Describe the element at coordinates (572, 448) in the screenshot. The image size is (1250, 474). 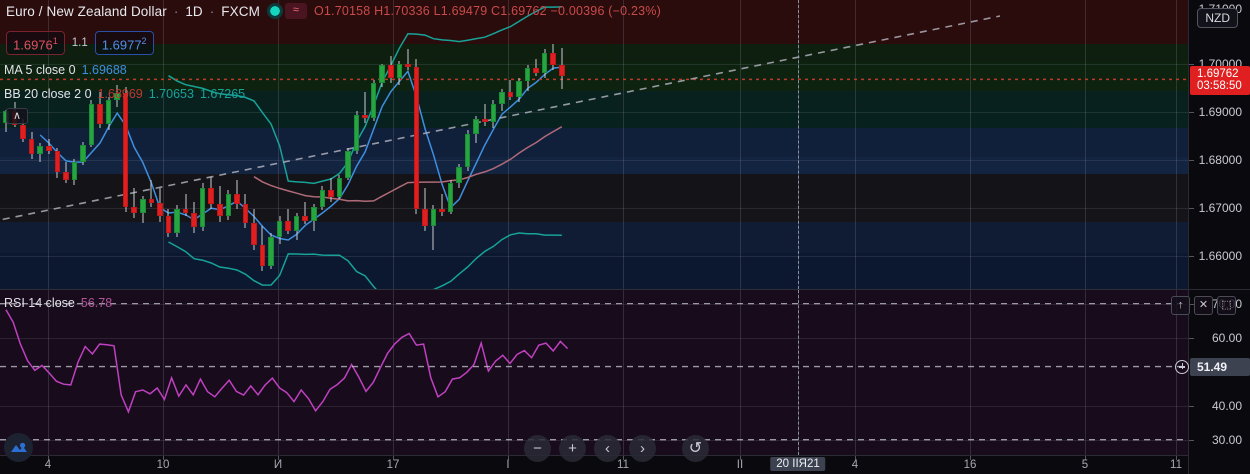
I see `zoom-in-button: +` at that location.